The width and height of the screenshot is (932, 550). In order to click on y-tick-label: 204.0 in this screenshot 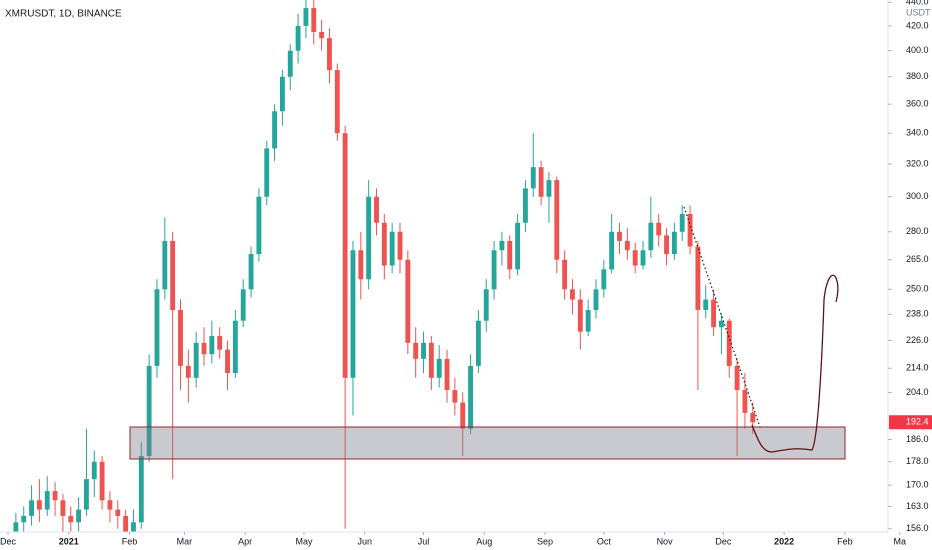, I will do `click(917, 392)`.